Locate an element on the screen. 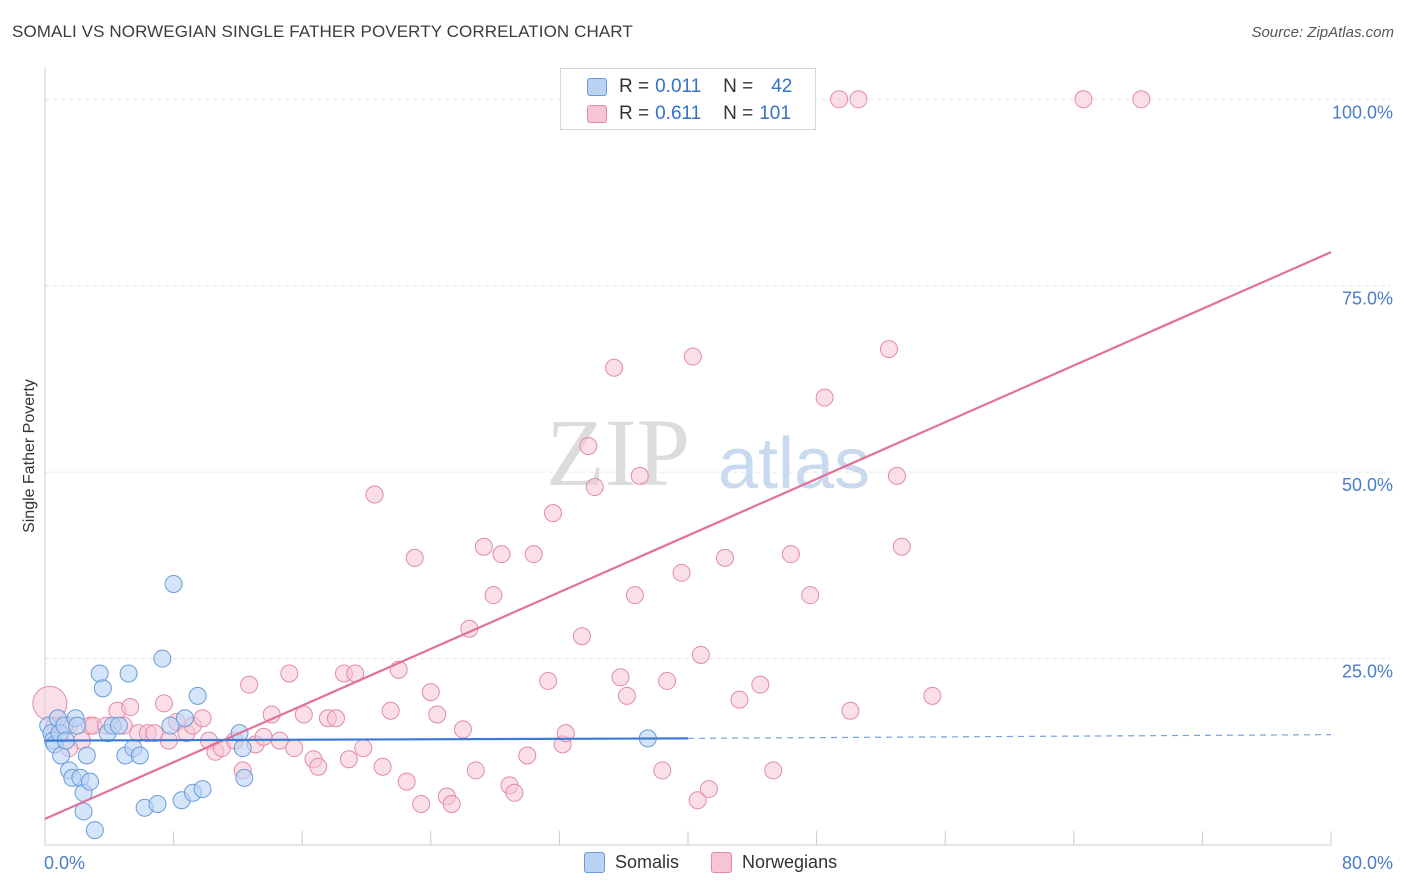  r-value: 0.611 is located at coordinates (678, 113).